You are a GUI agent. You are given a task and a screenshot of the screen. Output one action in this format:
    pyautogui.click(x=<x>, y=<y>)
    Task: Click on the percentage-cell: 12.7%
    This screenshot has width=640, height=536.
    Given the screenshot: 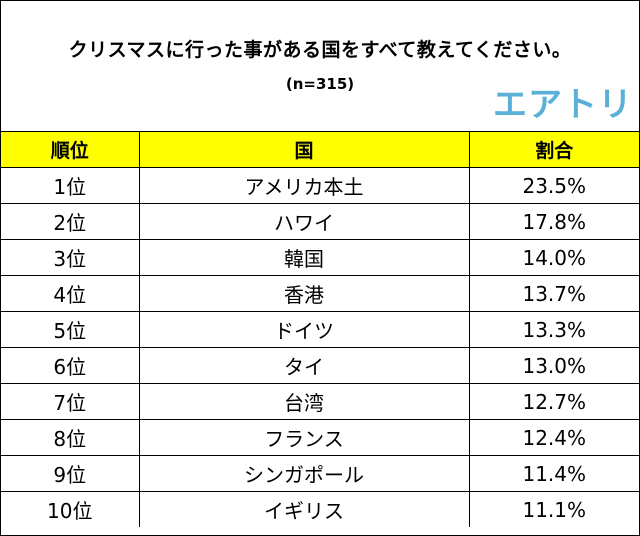 What is the action you would take?
    pyautogui.click(x=553, y=401)
    